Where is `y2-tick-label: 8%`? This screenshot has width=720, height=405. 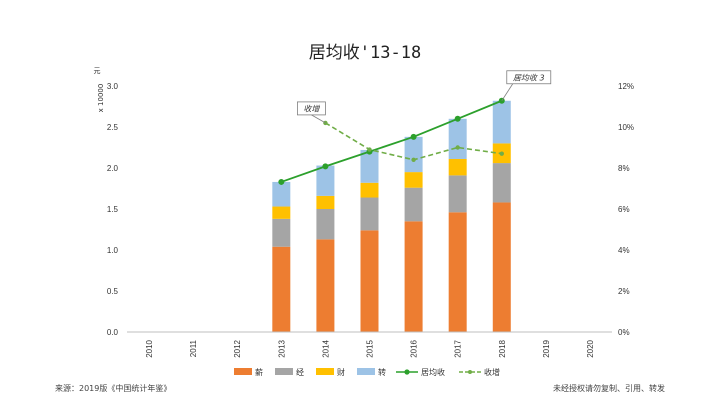 y2-tick-label: 8% is located at coordinates (624, 168).